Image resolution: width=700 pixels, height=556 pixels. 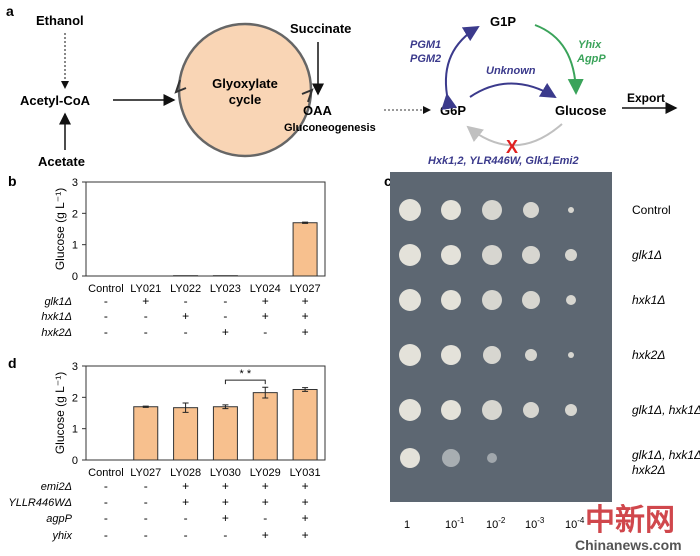 I want to click on pgm1-label: PGM1, so click(x=425, y=45).